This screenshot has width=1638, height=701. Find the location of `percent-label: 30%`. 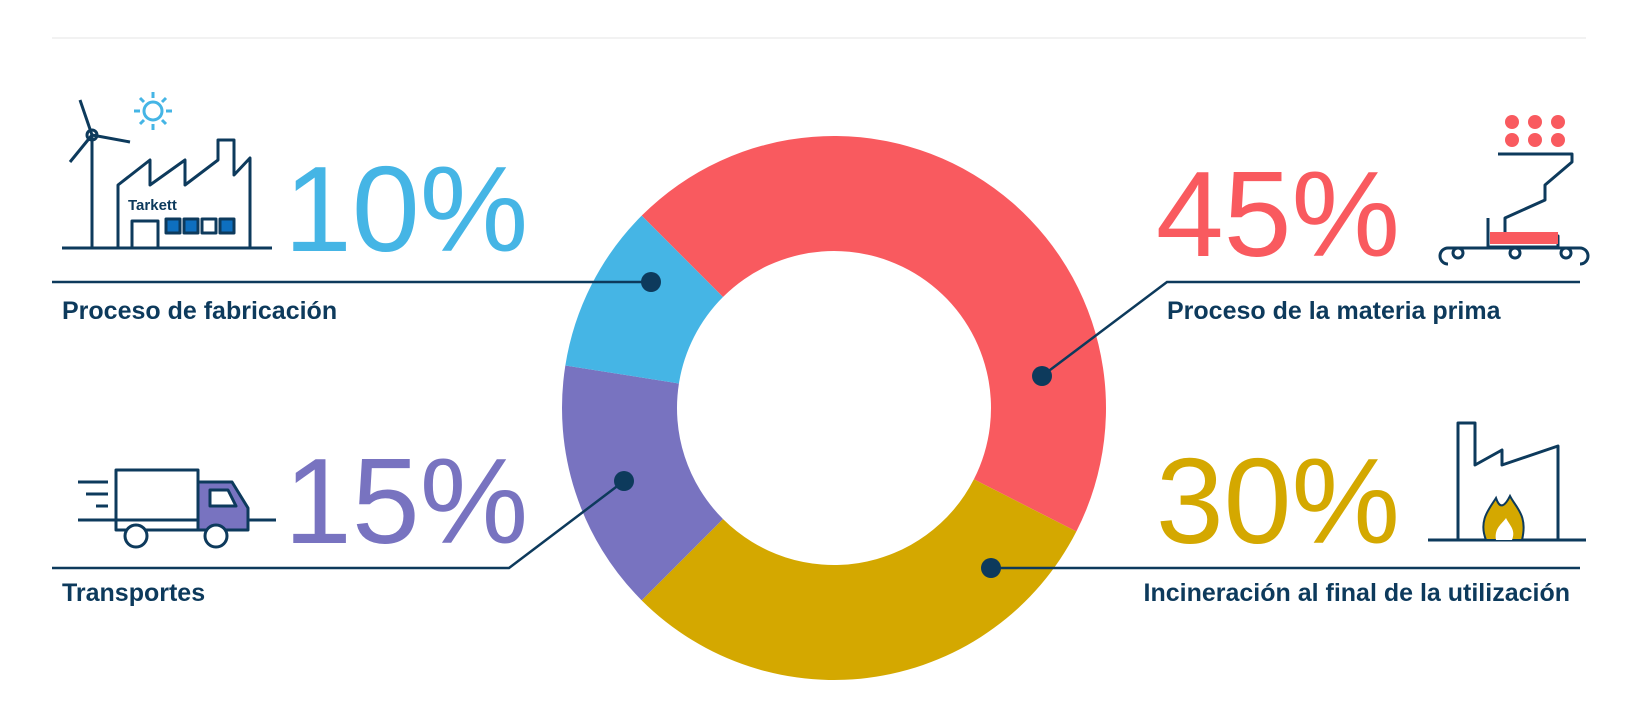

percent-label: 30% is located at coordinates (1278, 501).